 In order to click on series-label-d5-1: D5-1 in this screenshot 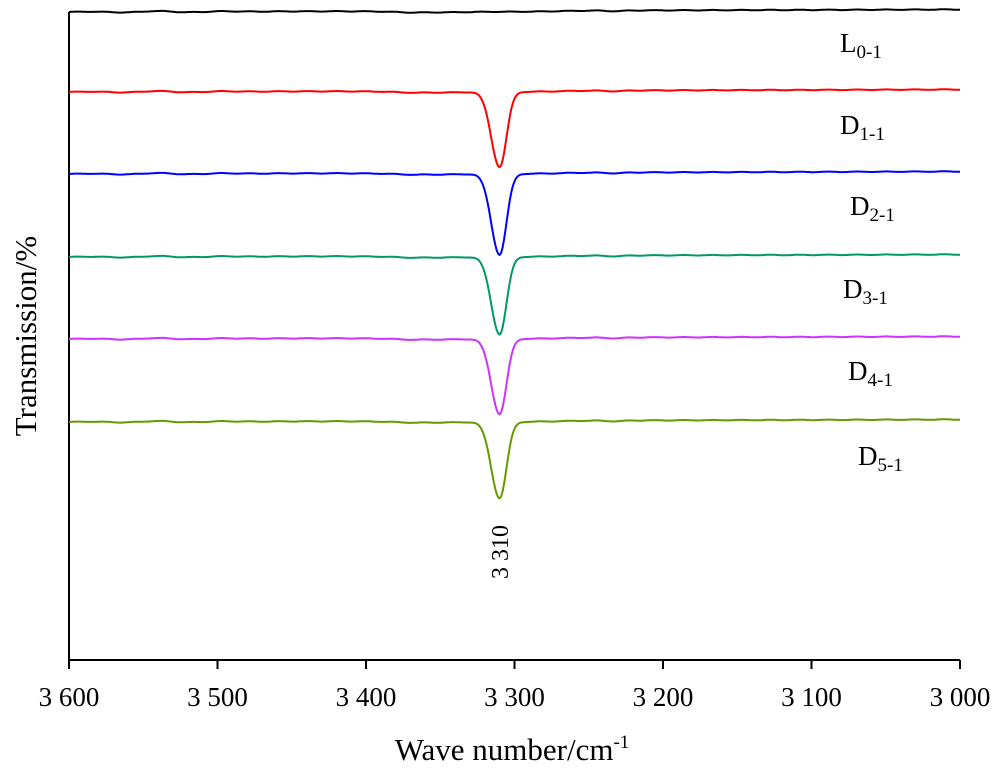, I will do `click(880, 458)`.